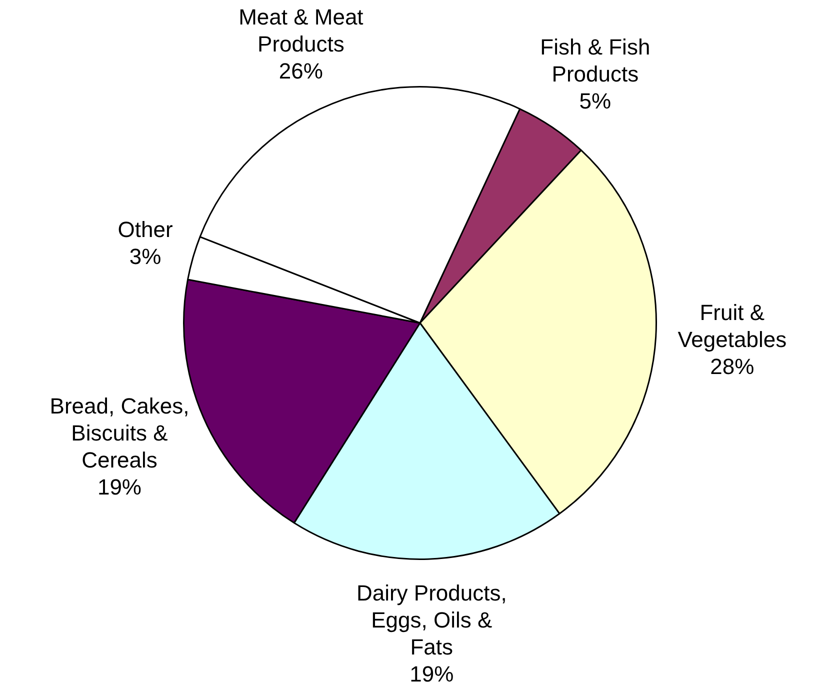  What do you see at coordinates (145, 256) in the screenshot?
I see `data-label: 3%` at bounding box center [145, 256].